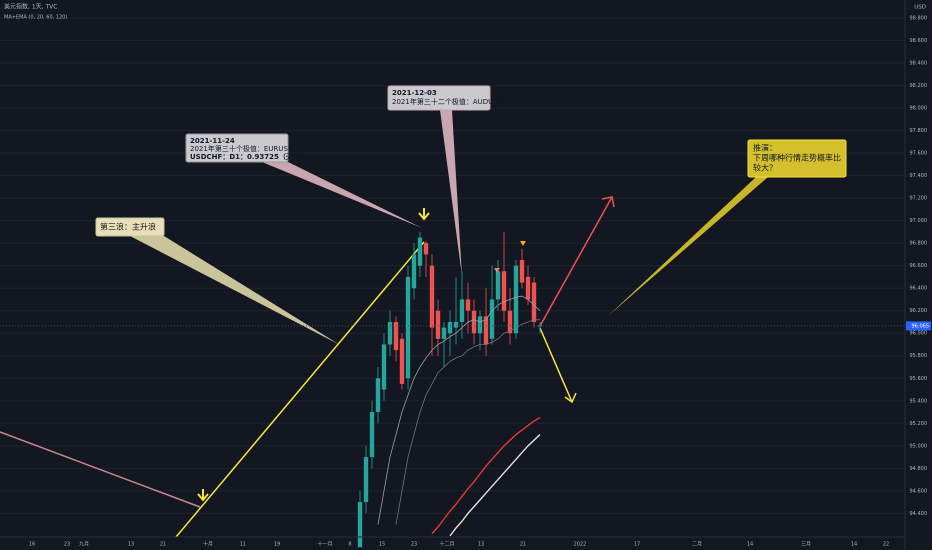 The image size is (932, 550). Describe the element at coordinates (919, 356) in the screenshot. I see `y-tick-label: 95.800` at that location.